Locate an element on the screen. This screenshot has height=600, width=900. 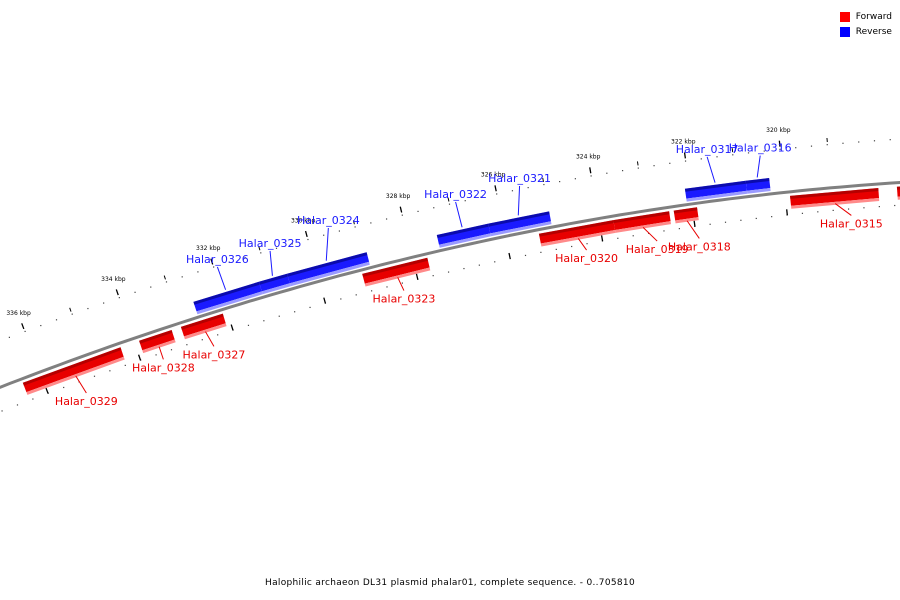
tick-label: 320 kbp is located at coordinates (778, 130).